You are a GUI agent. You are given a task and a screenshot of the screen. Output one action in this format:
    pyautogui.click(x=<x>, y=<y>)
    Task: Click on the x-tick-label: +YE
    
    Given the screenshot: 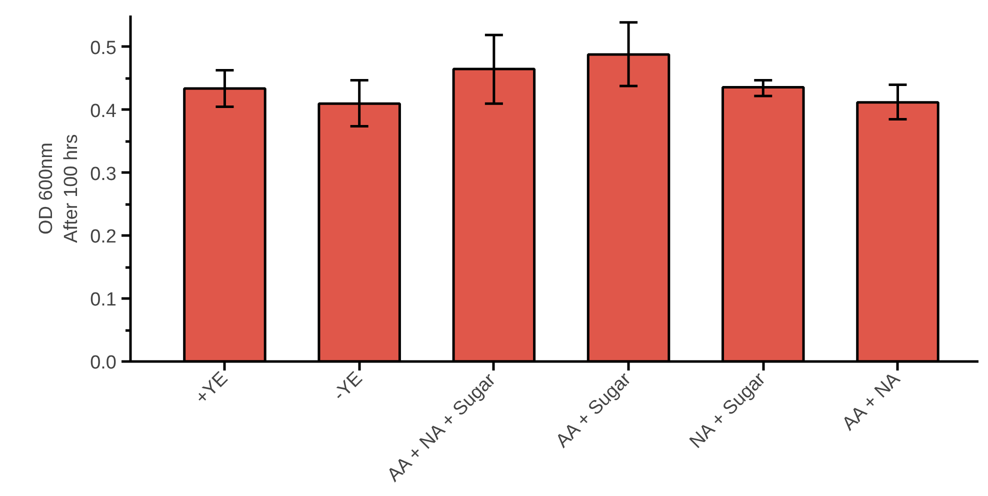 What is the action you would take?
    pyautogui.click(x=212, y=388)
    